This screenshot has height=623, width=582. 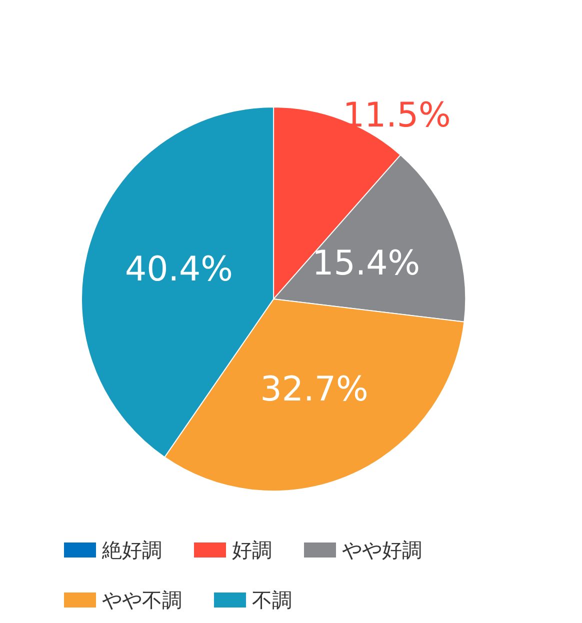 What do you see at coordinates (396, 116) in the screenshot?
I see `data-label: 11.5%` at bounding box center [396, 116].